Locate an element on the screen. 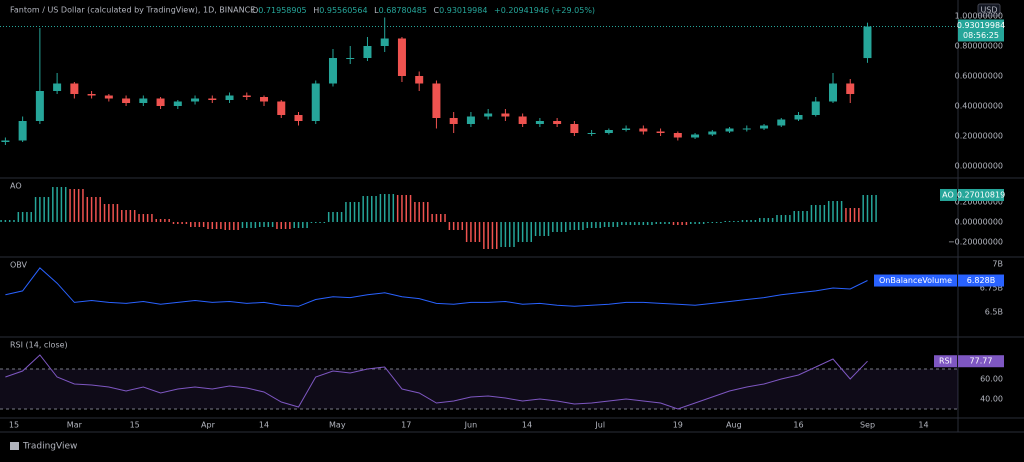 This screenshot has width=1024, height=462. y-tick-label: −0.20000000 is located at coordinates (975, 242).